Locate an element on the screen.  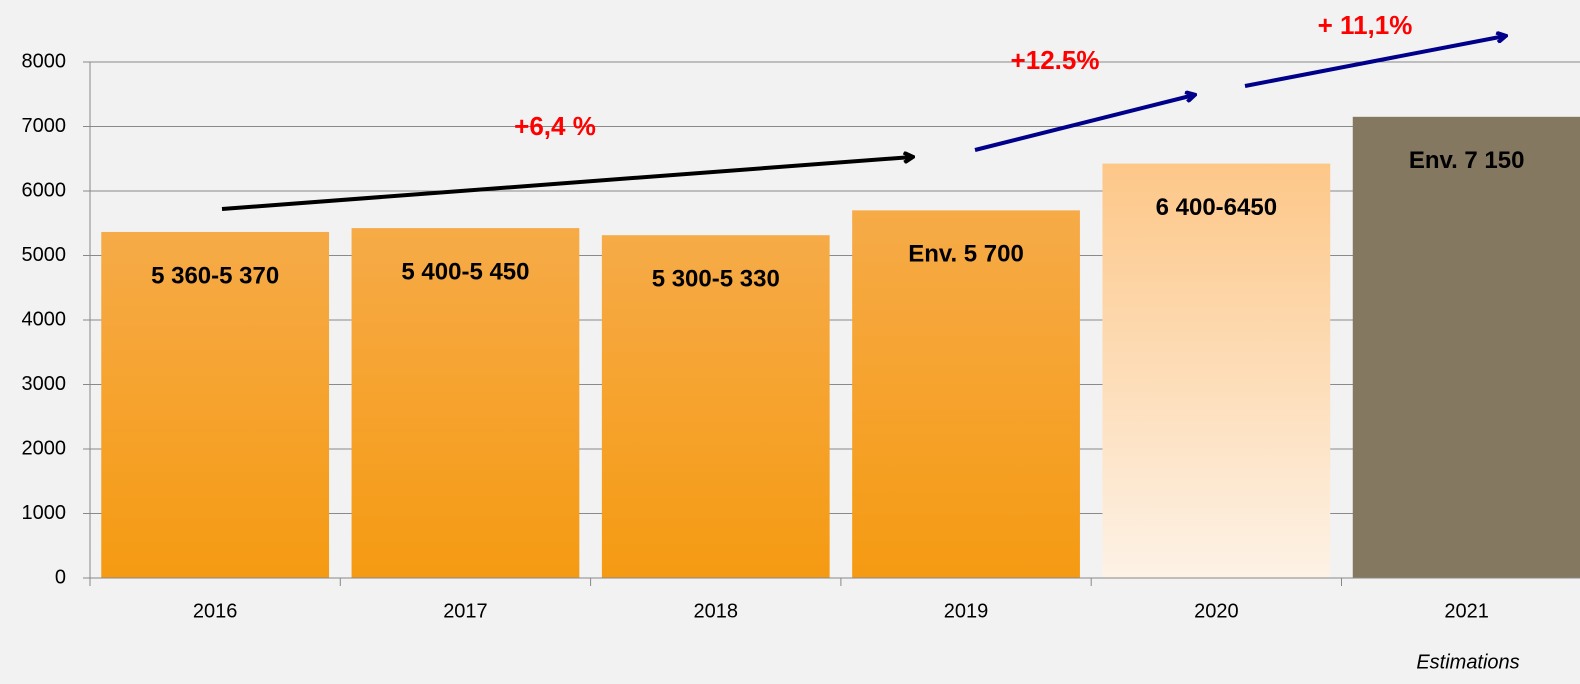
x-tick-label: 2021 is located at coordinates (1466, 611).